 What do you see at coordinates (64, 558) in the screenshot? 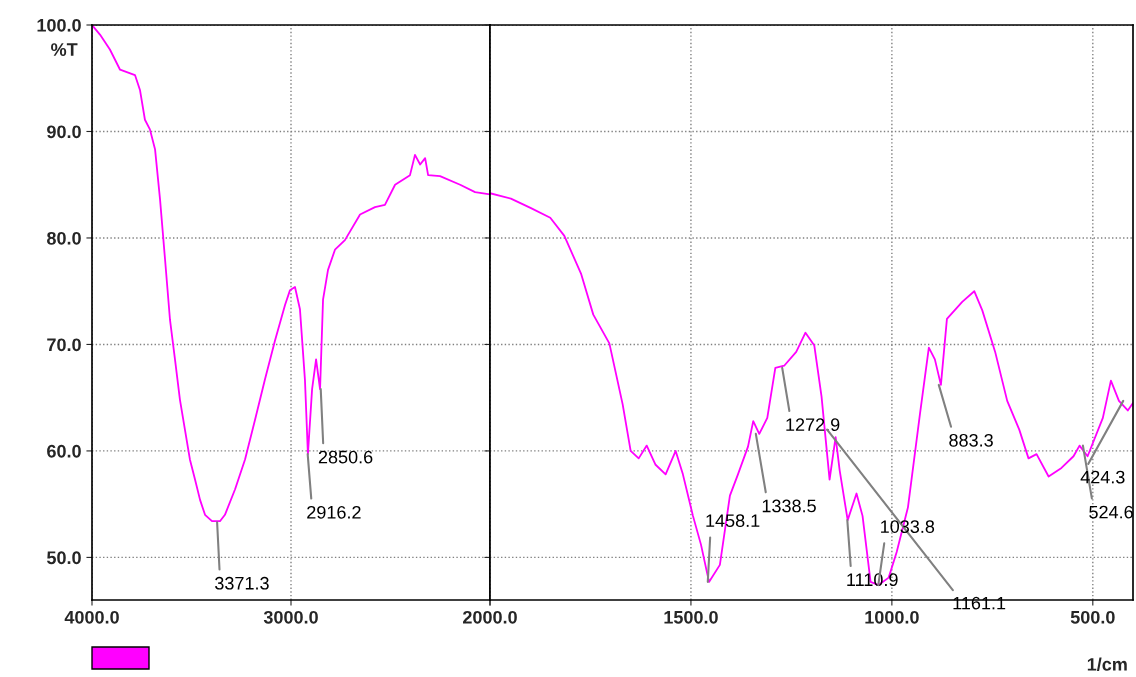
I see `y-tick-label: 50.0` at bounding box center [64, 558].